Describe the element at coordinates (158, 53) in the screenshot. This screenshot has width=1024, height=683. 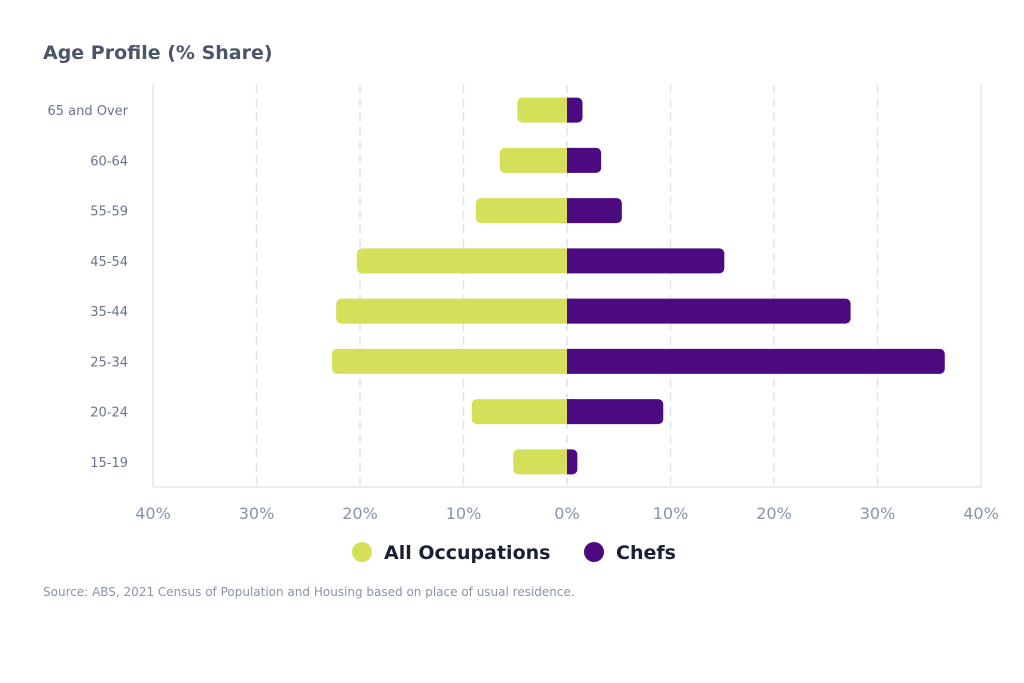
I see `chart-title: Age Profile (% Share)` at that location.